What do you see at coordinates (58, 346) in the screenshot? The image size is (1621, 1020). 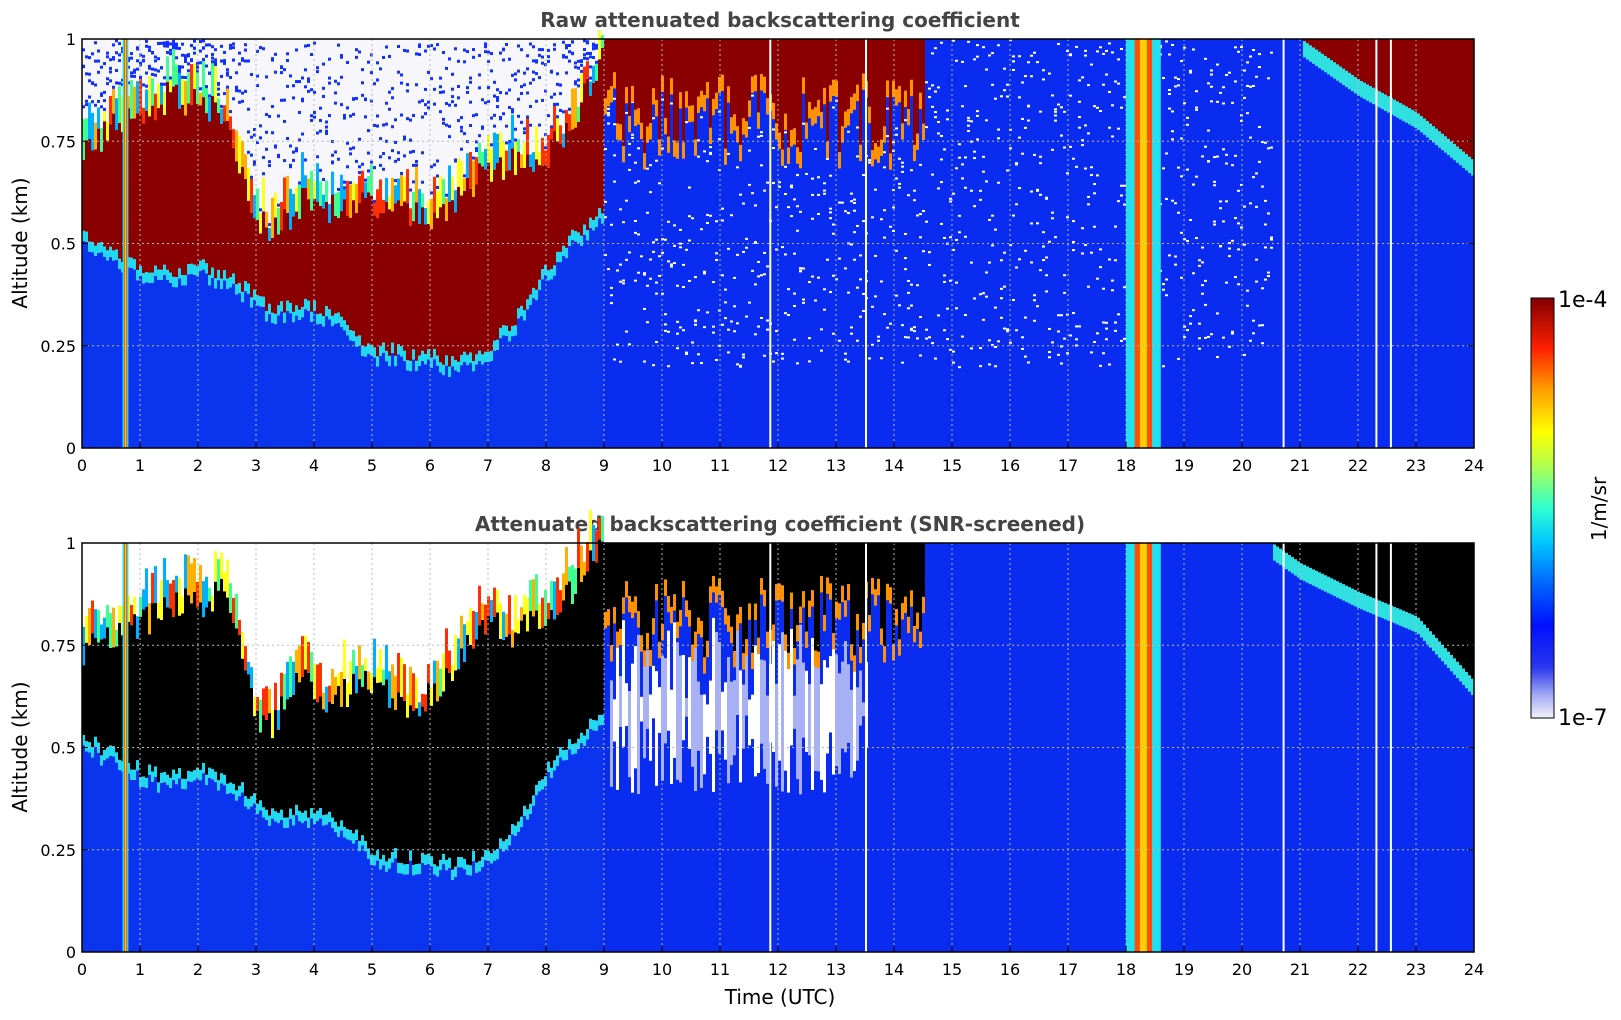 I see `y-tick-label: 0.25` at bounding box center [58, 346].